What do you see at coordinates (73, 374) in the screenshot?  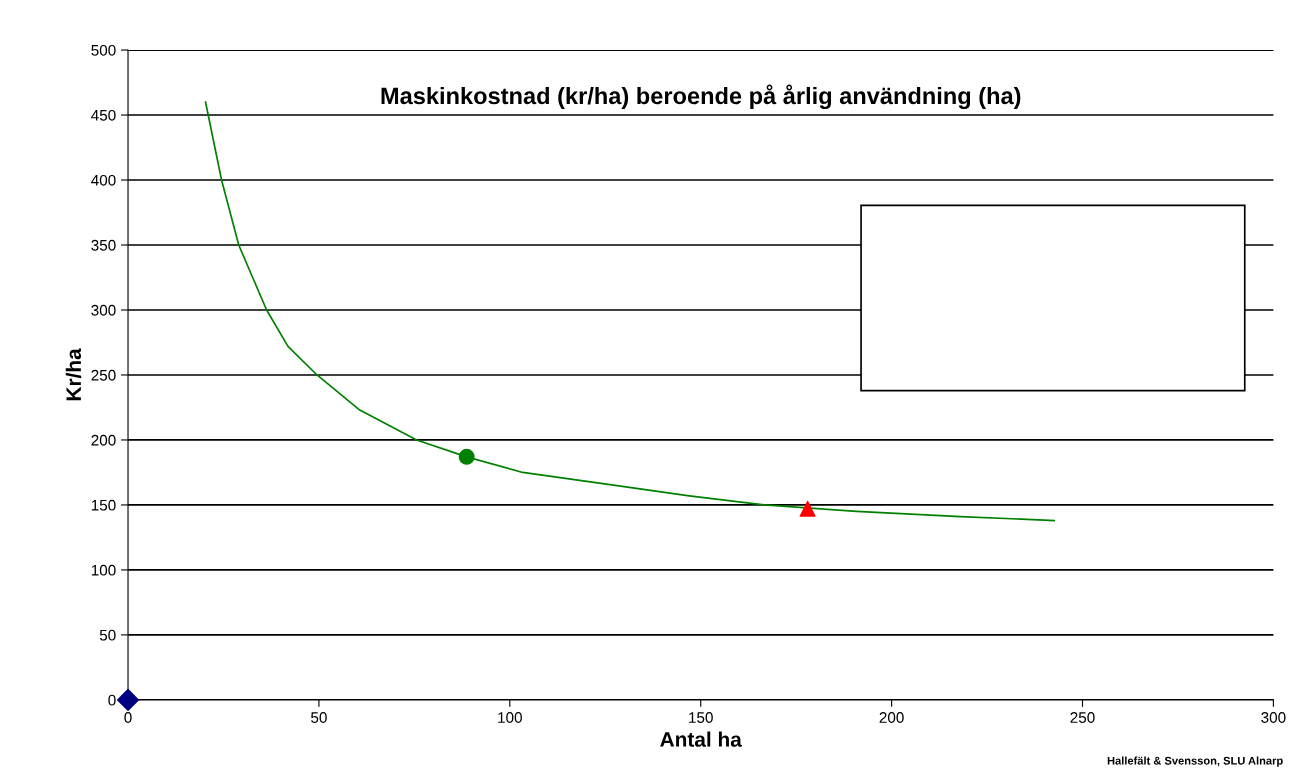 I see `y-axis-title: Kr/ha` at bounding box center [73, 374].